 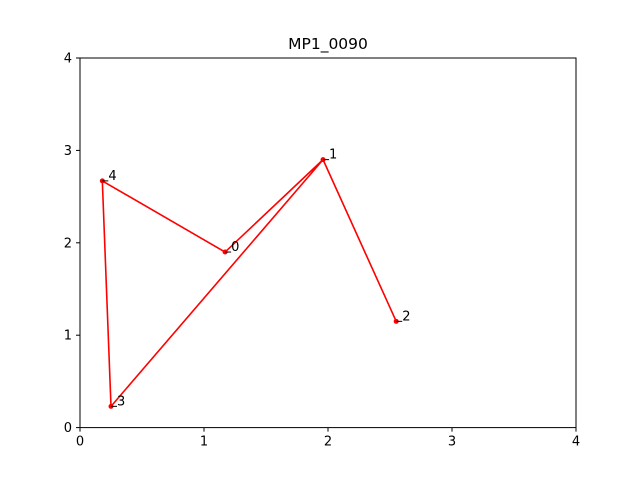 What do you see at coordinates (235, 247) in the screenshot?
I see `point-label-0: 0` at bounding box center [235, 247].